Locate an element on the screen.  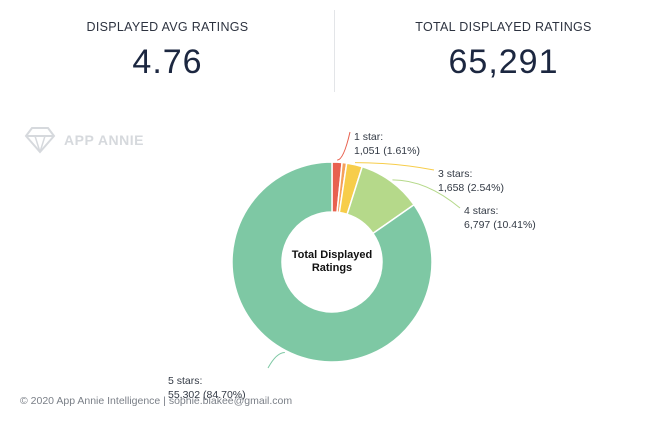
total-ratings-stat: TOTAL DISPLAYED RATINGS 65,291 is located at coordinates (503, 50).